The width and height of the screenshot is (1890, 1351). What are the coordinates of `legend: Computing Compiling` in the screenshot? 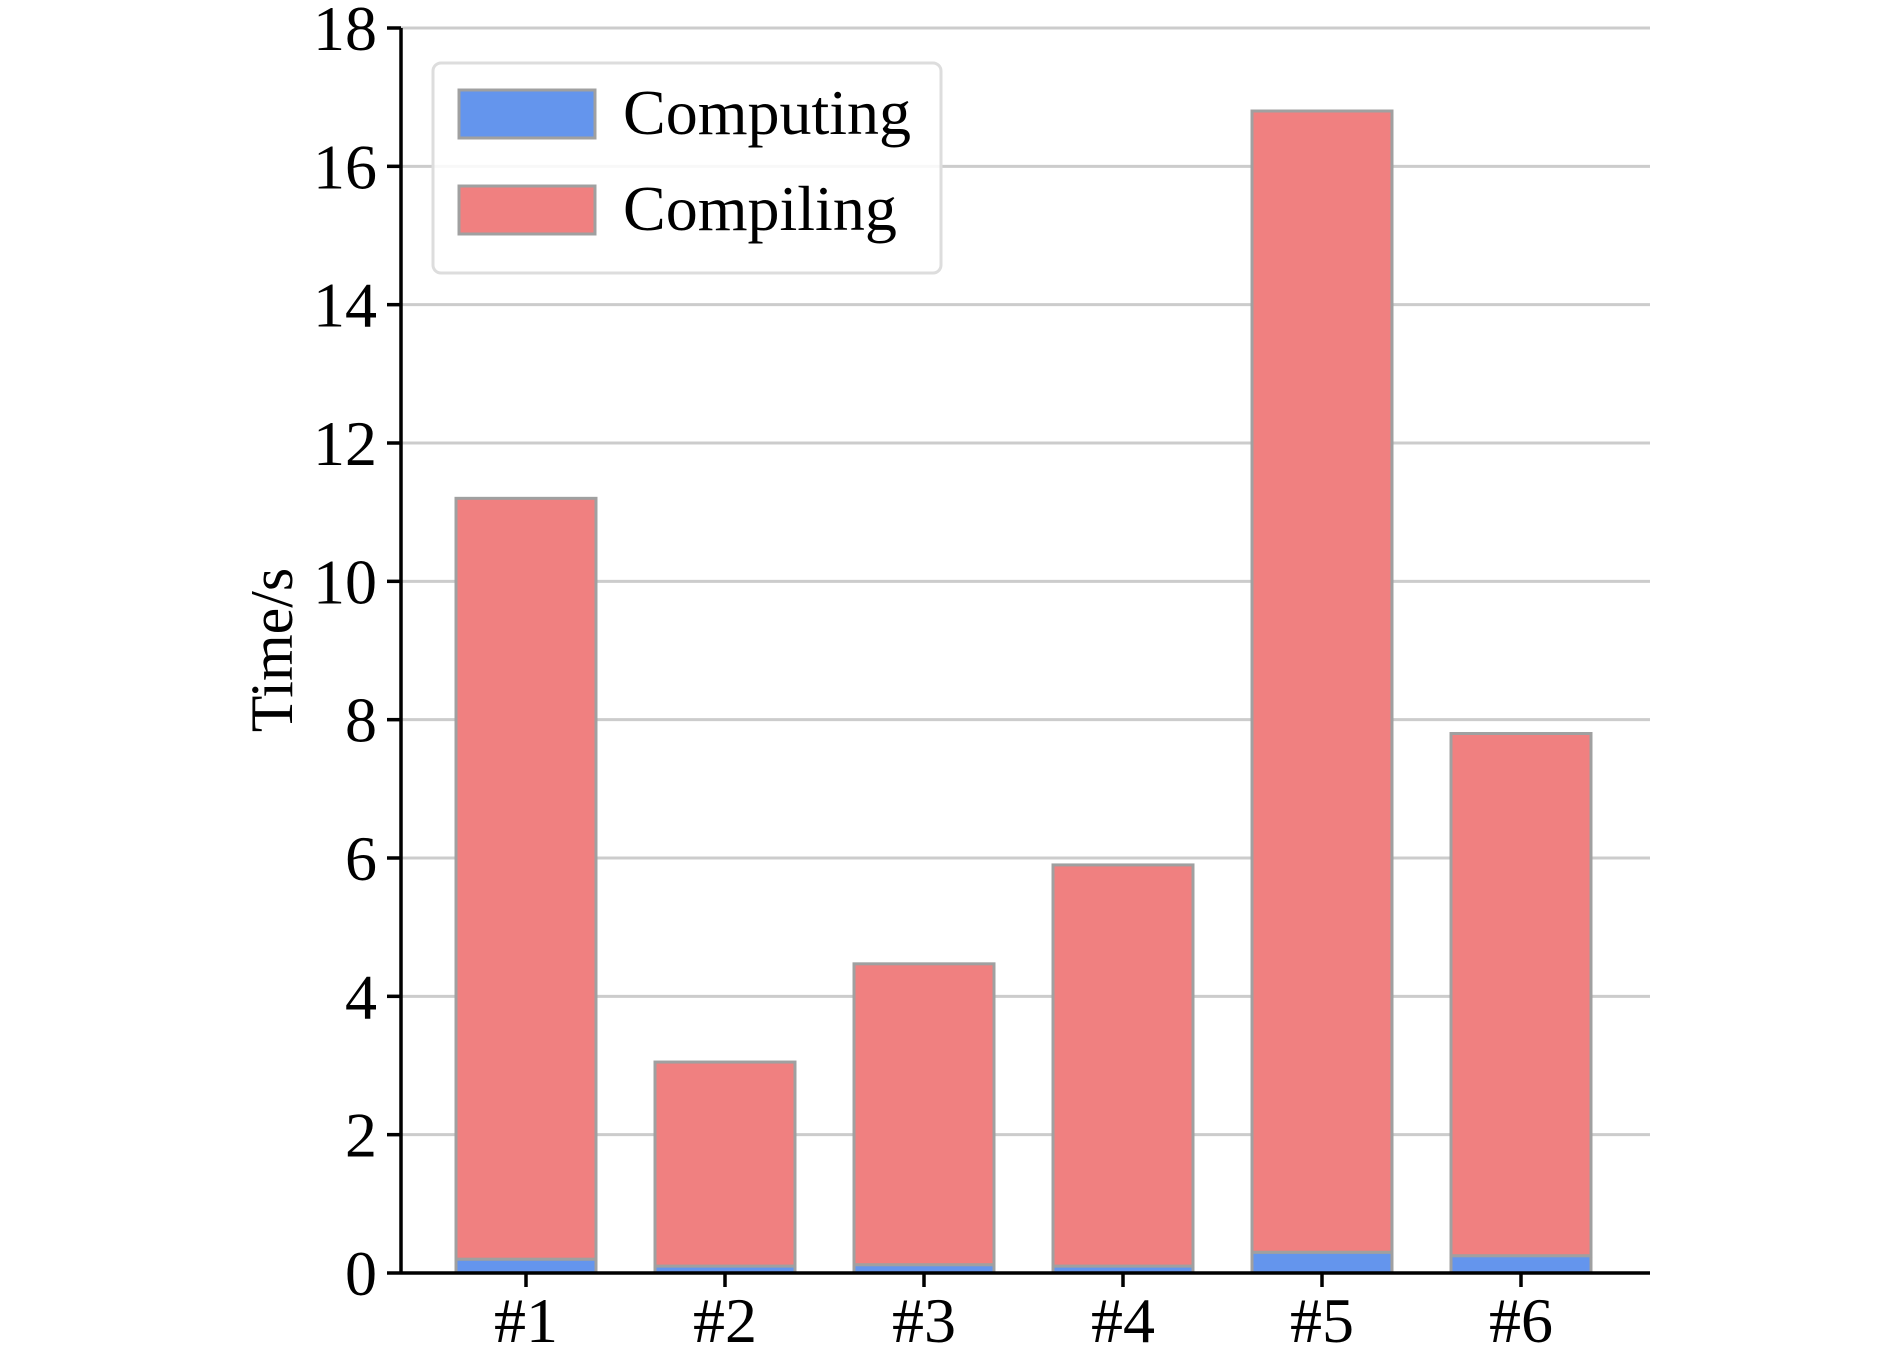 It's located at (687, 168).